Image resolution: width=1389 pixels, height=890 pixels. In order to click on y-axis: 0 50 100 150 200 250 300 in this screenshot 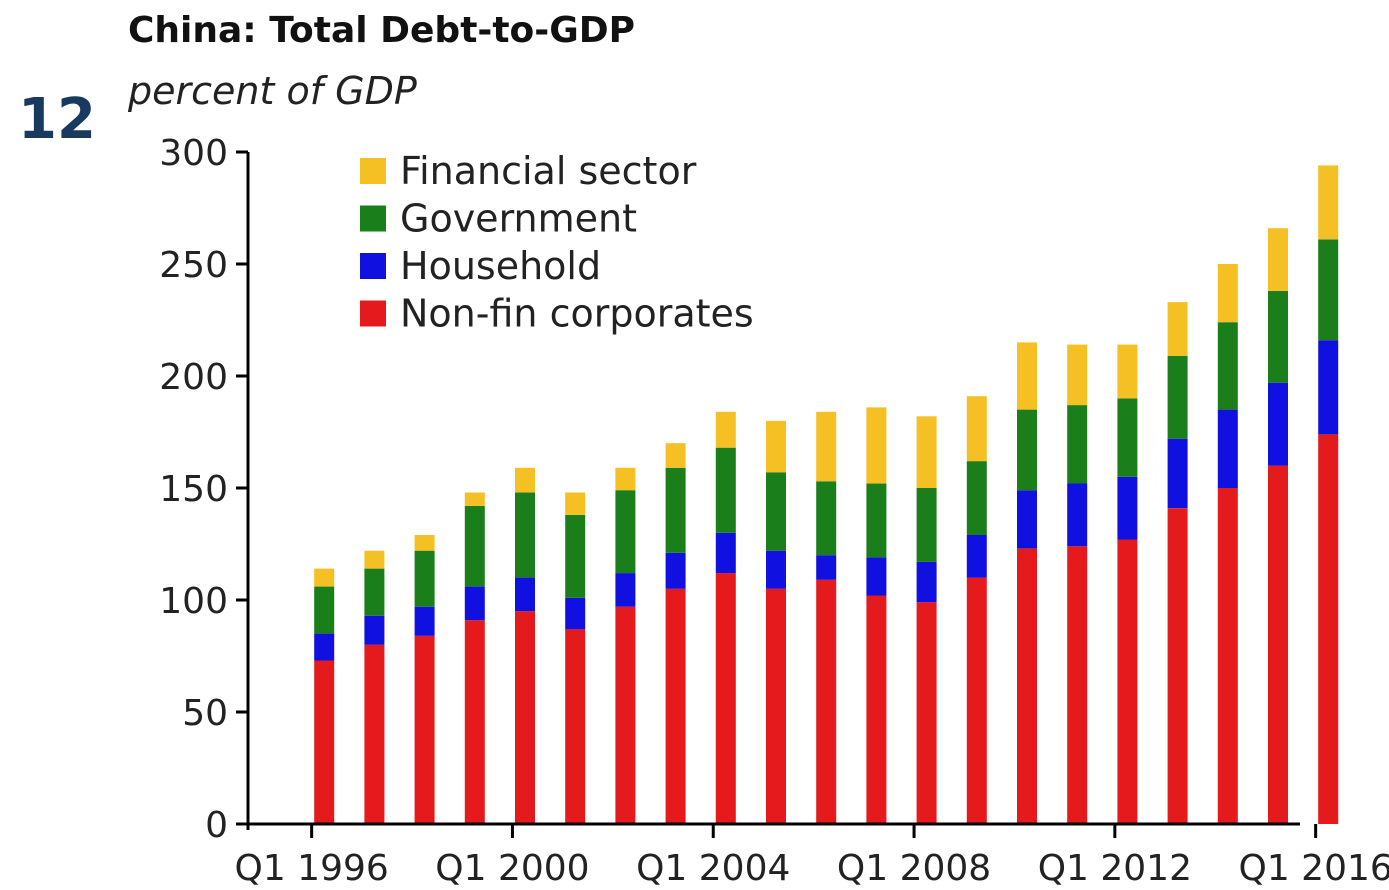, I will do `click(204, 489)`.